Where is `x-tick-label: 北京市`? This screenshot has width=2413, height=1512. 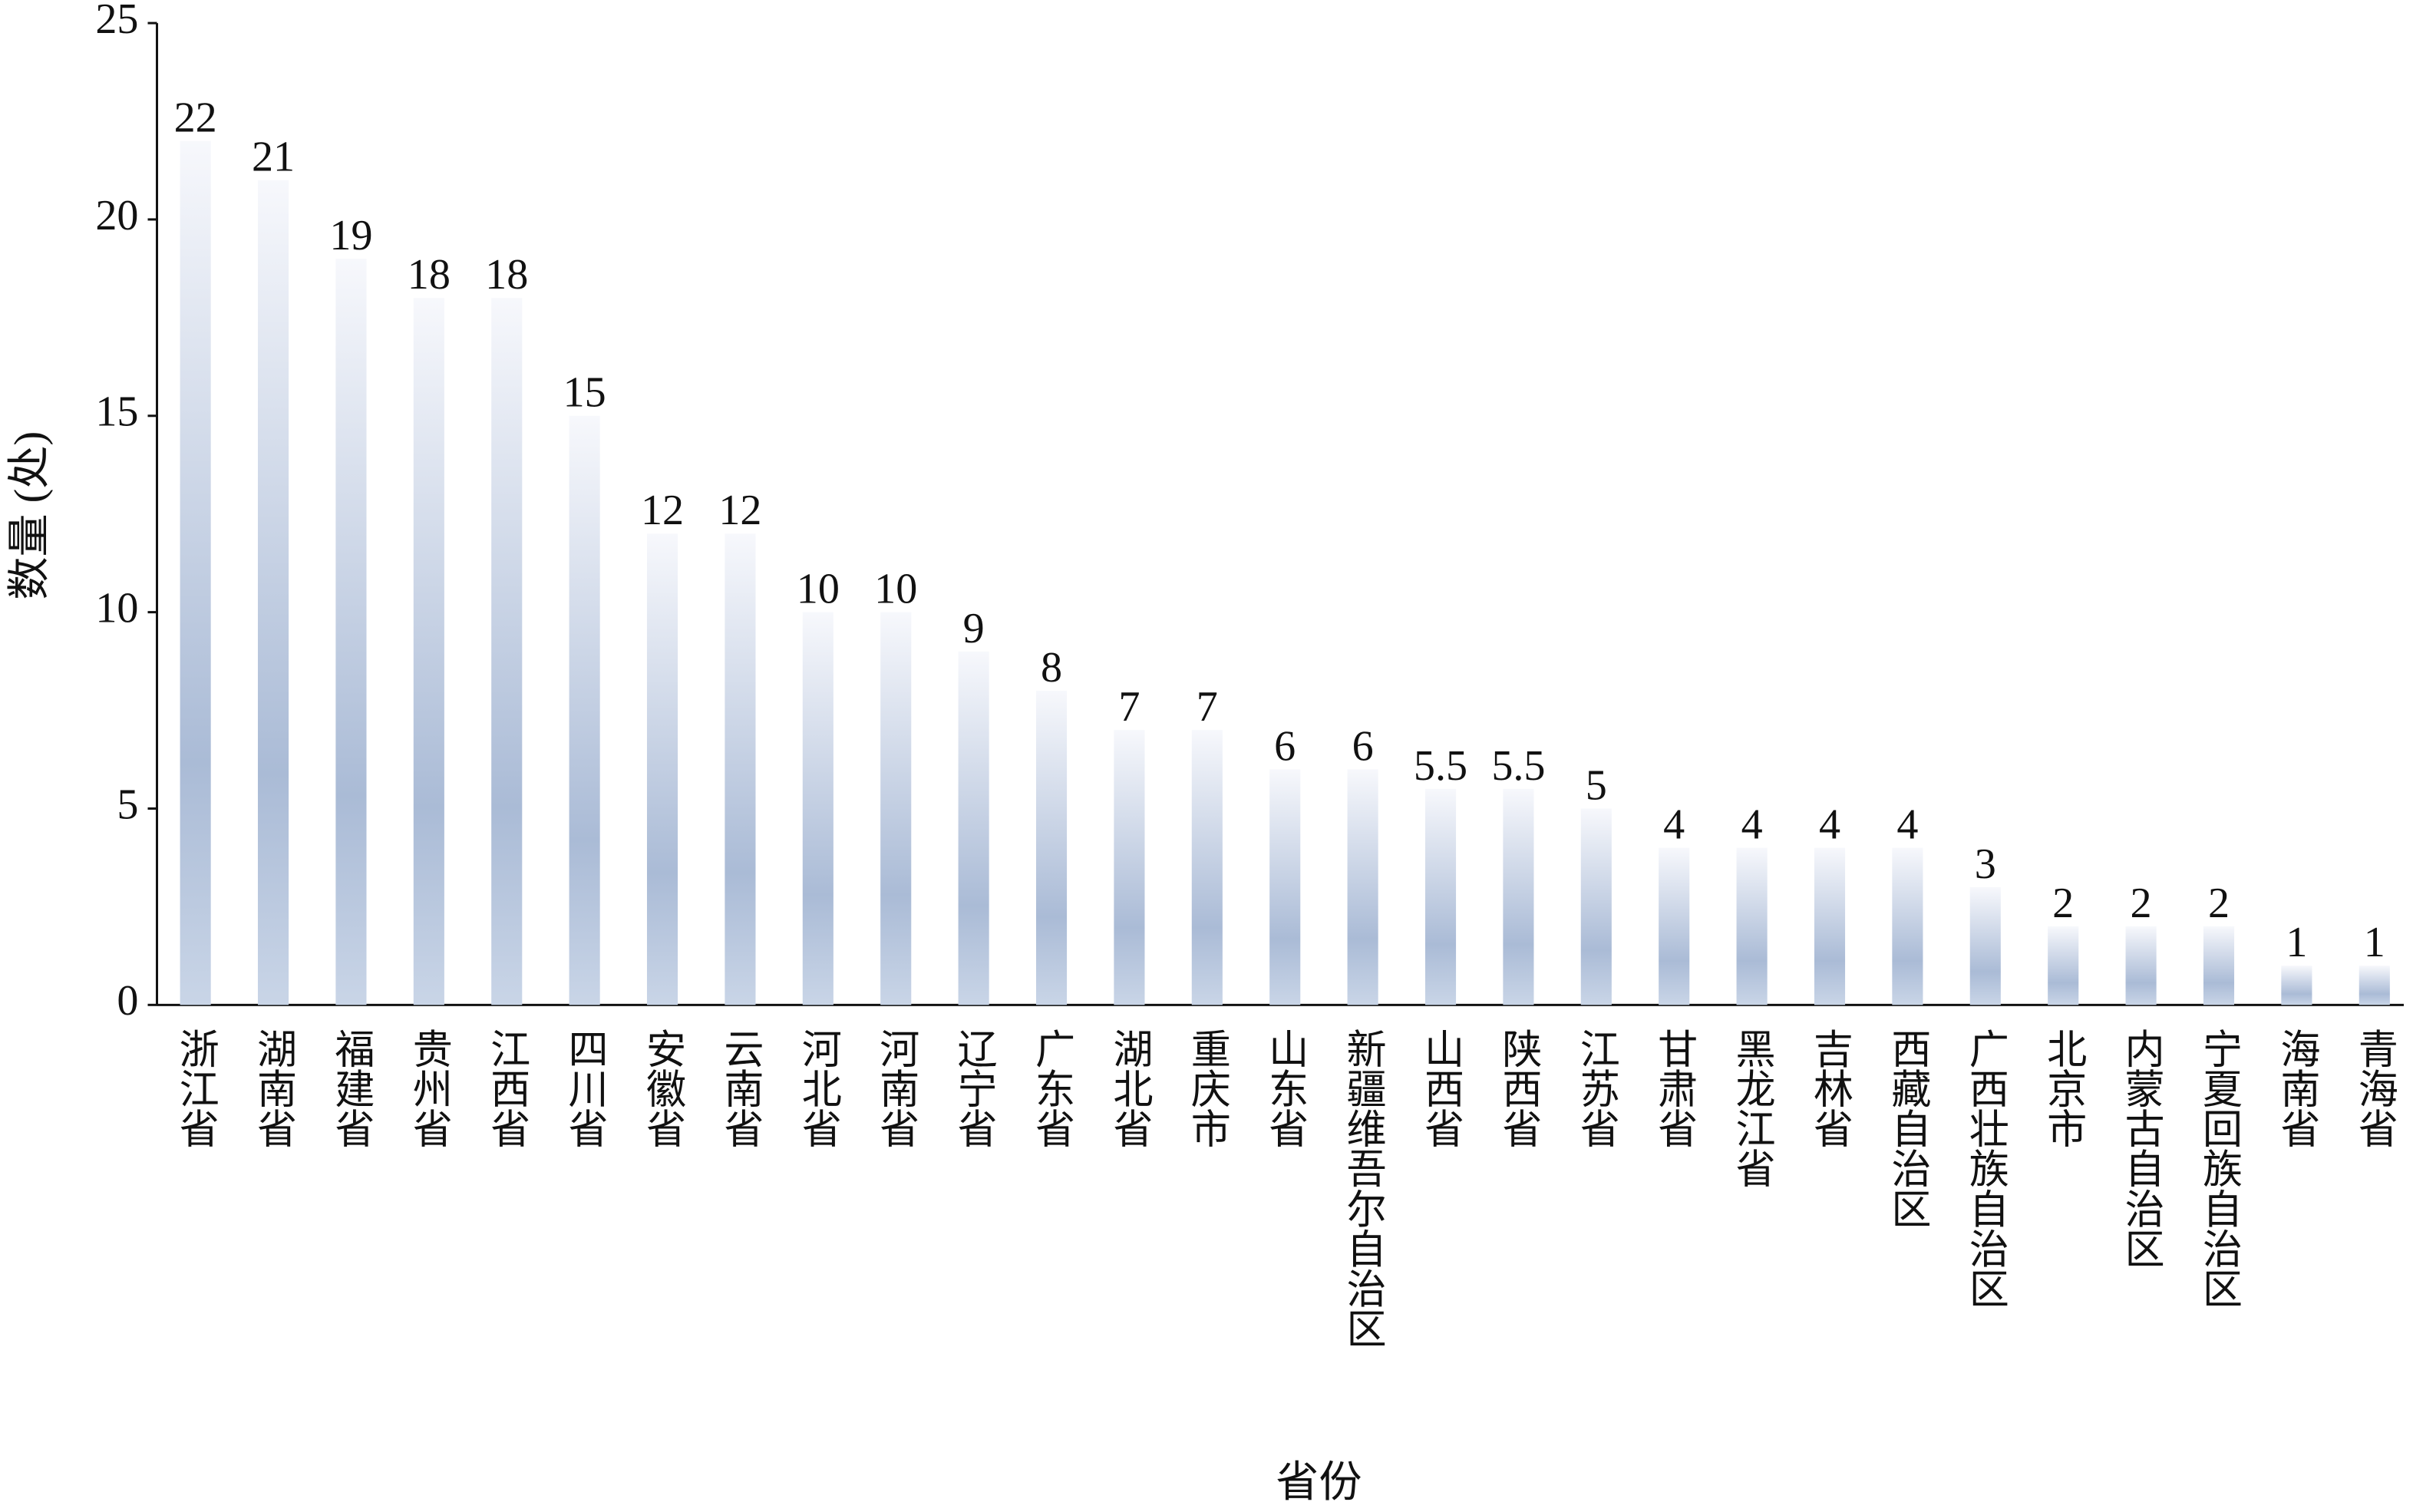 x-tick-label: 北京市 is located at coordinates (2064, 1088).